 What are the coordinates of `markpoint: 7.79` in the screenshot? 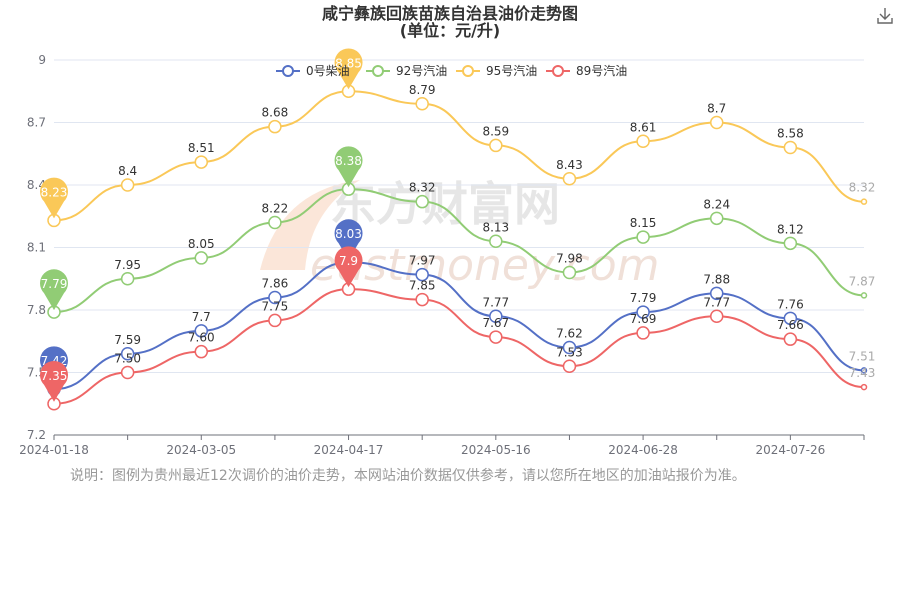 It's located at (54, 290).